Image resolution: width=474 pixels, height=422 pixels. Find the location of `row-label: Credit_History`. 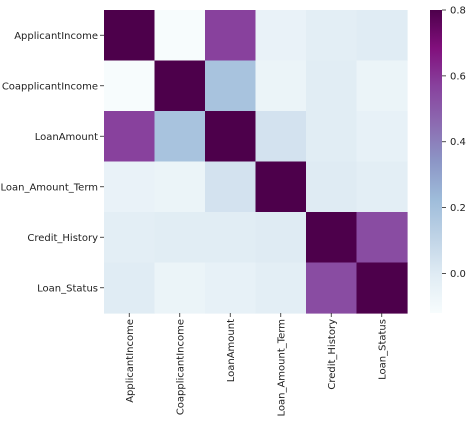

row-label: Credit_History is located at coordinates (62, 238).